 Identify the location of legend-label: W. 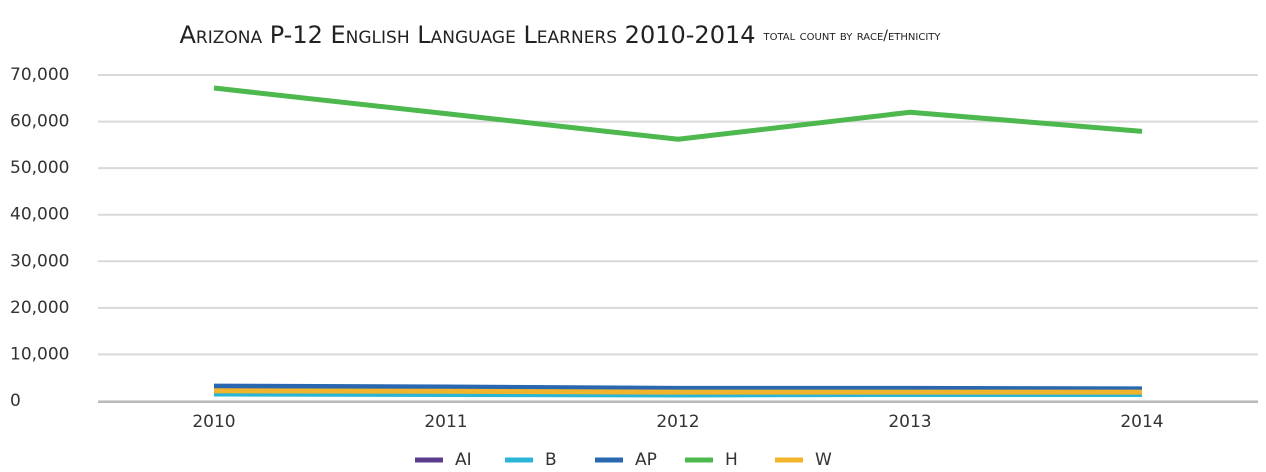
(823, 459).